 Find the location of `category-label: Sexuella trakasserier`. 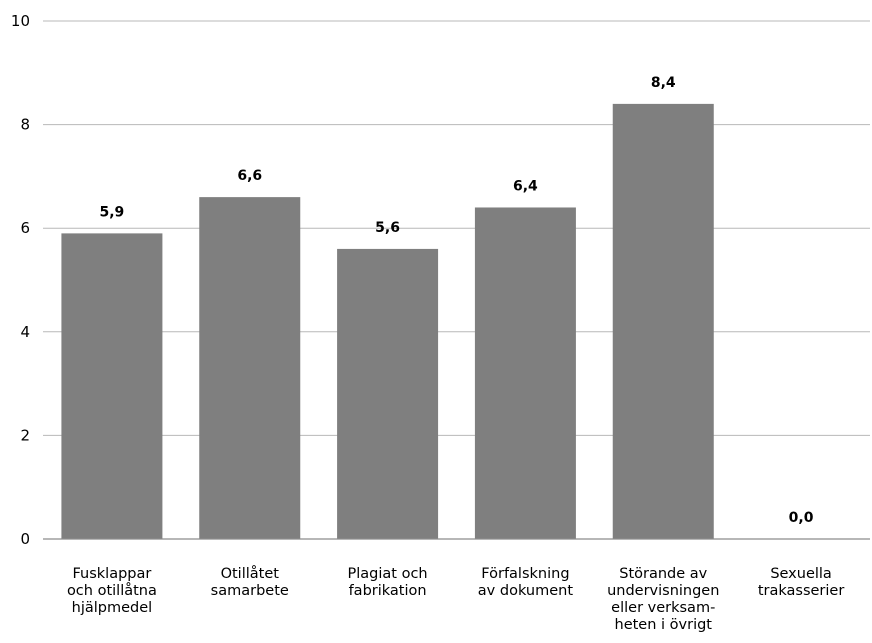

category-label: Sexuella trakasserier is located at coordinates (801, 582).